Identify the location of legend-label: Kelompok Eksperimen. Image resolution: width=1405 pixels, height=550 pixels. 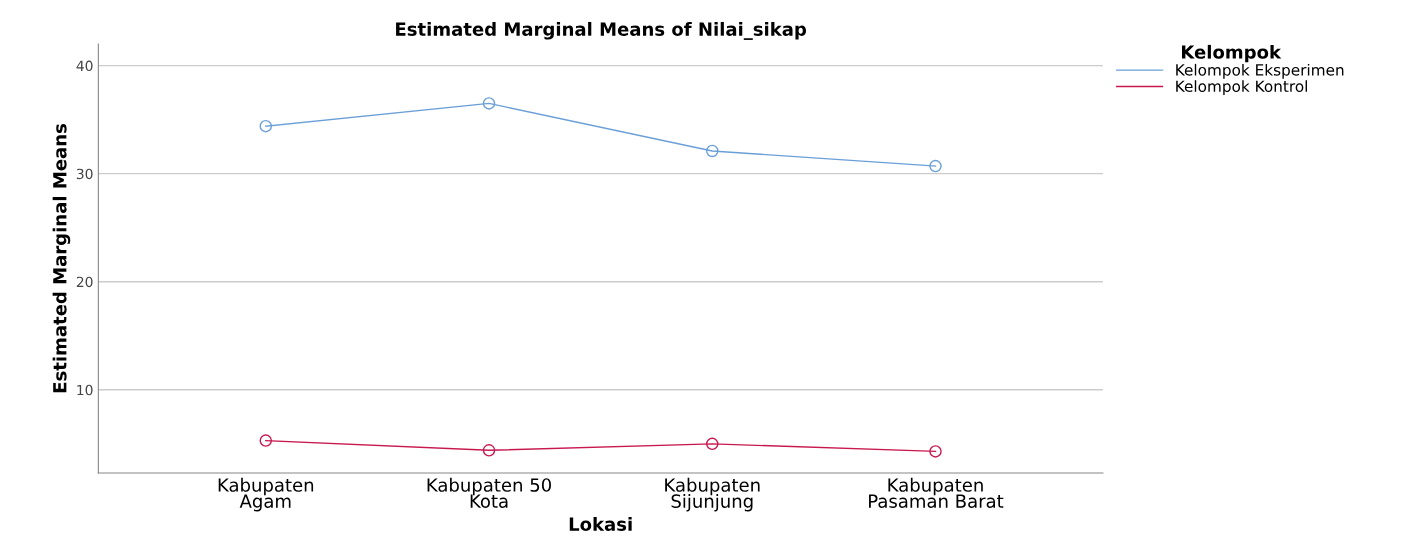
(1260, 71).